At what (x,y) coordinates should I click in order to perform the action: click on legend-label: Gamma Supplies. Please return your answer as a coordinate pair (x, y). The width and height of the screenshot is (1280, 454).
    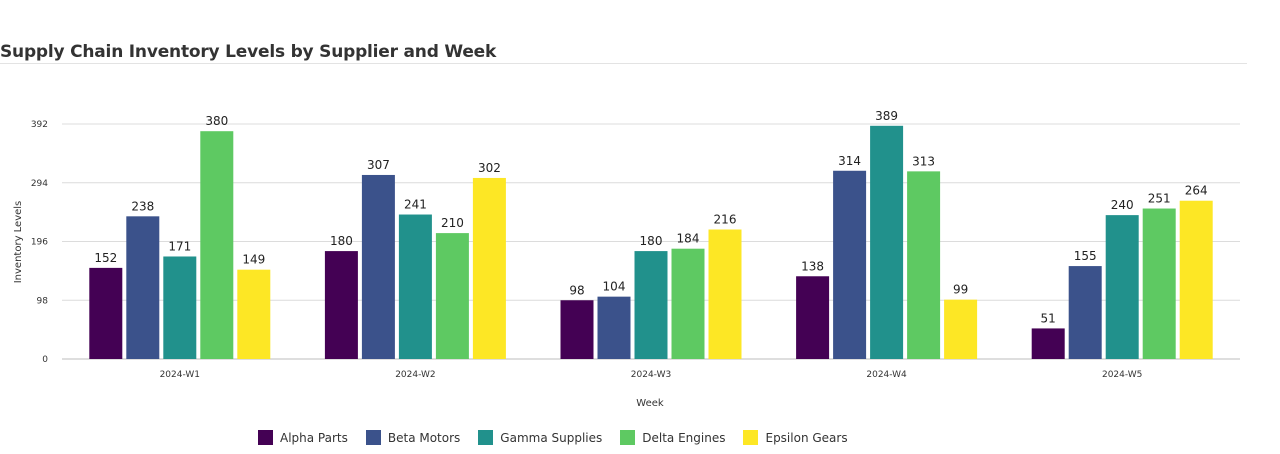
    Looking at the image, I should click on (551, 437).